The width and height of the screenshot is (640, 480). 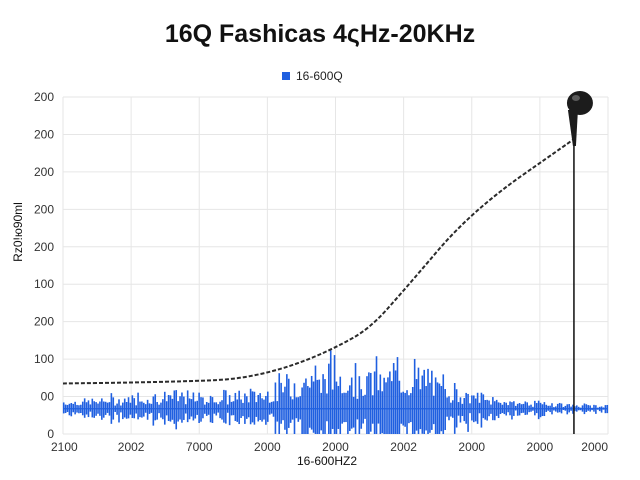 I want to click on legend-label: 16-600Q, so click(x=319, y=76).